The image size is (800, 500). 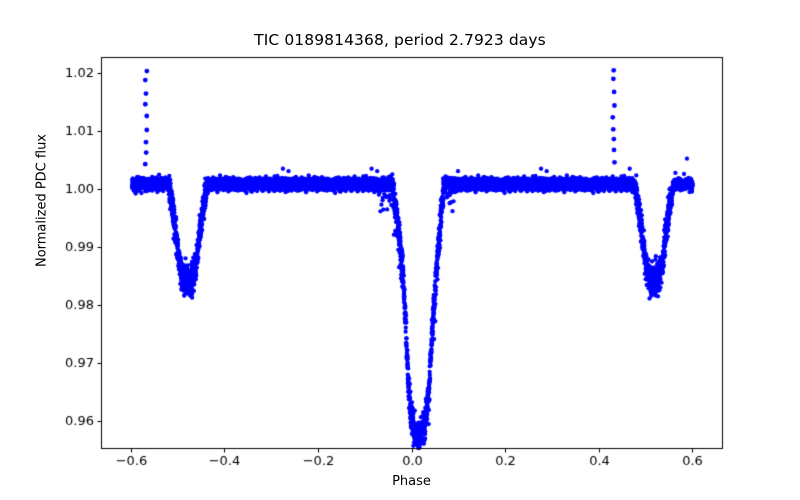 I want to click on plot-title: TIC 0189814368, period 2.7923 days, so click(x=400, y=40).